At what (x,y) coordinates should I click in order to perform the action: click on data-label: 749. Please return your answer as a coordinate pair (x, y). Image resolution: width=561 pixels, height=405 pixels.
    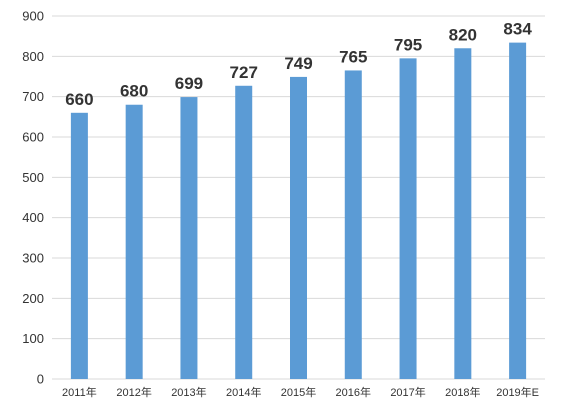
    Looking at the image, I should click on (298, 63).